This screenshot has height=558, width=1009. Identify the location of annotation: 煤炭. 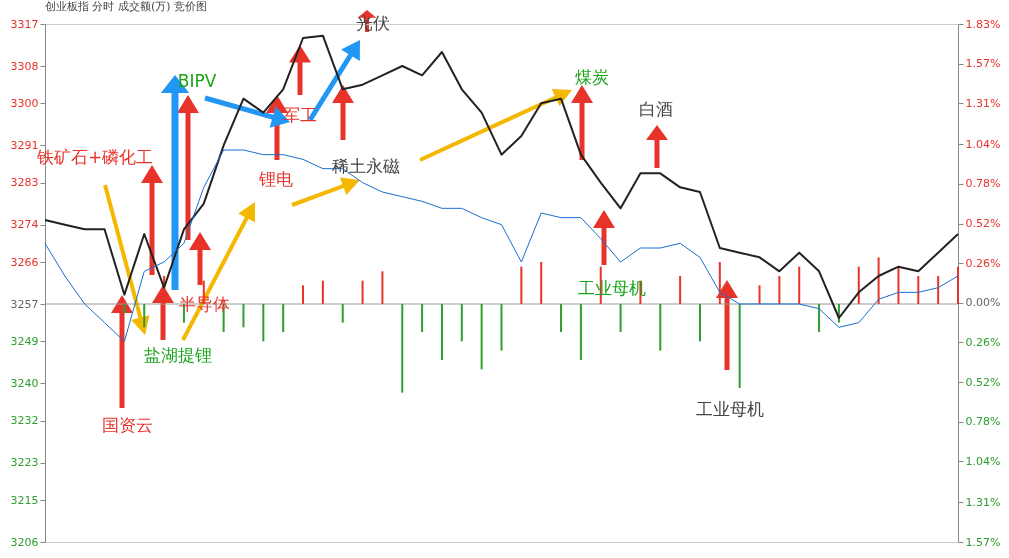
(592, 77).